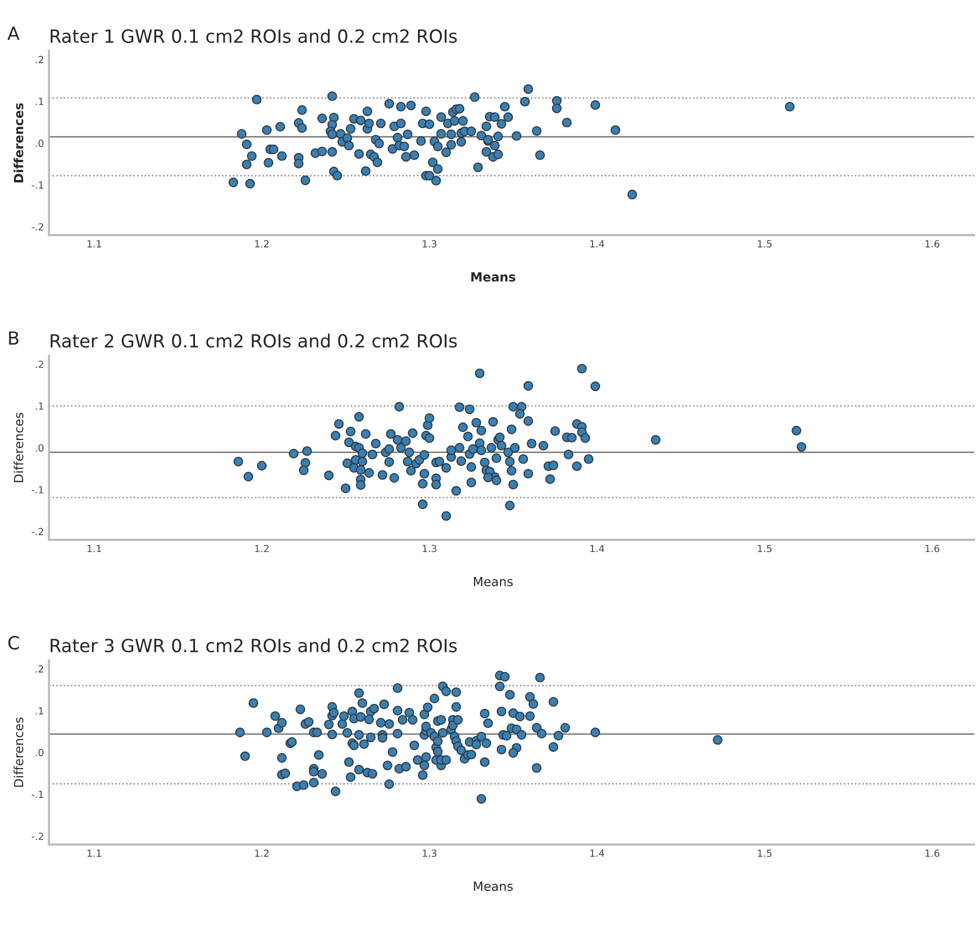 Image resolution: width=979 pixels, height=928 pixels. I want to click on chart-title: Rater 1 GWR 0.1 cm2 ROIs and 0.2 cm2 ROIs, so click(253, 35).